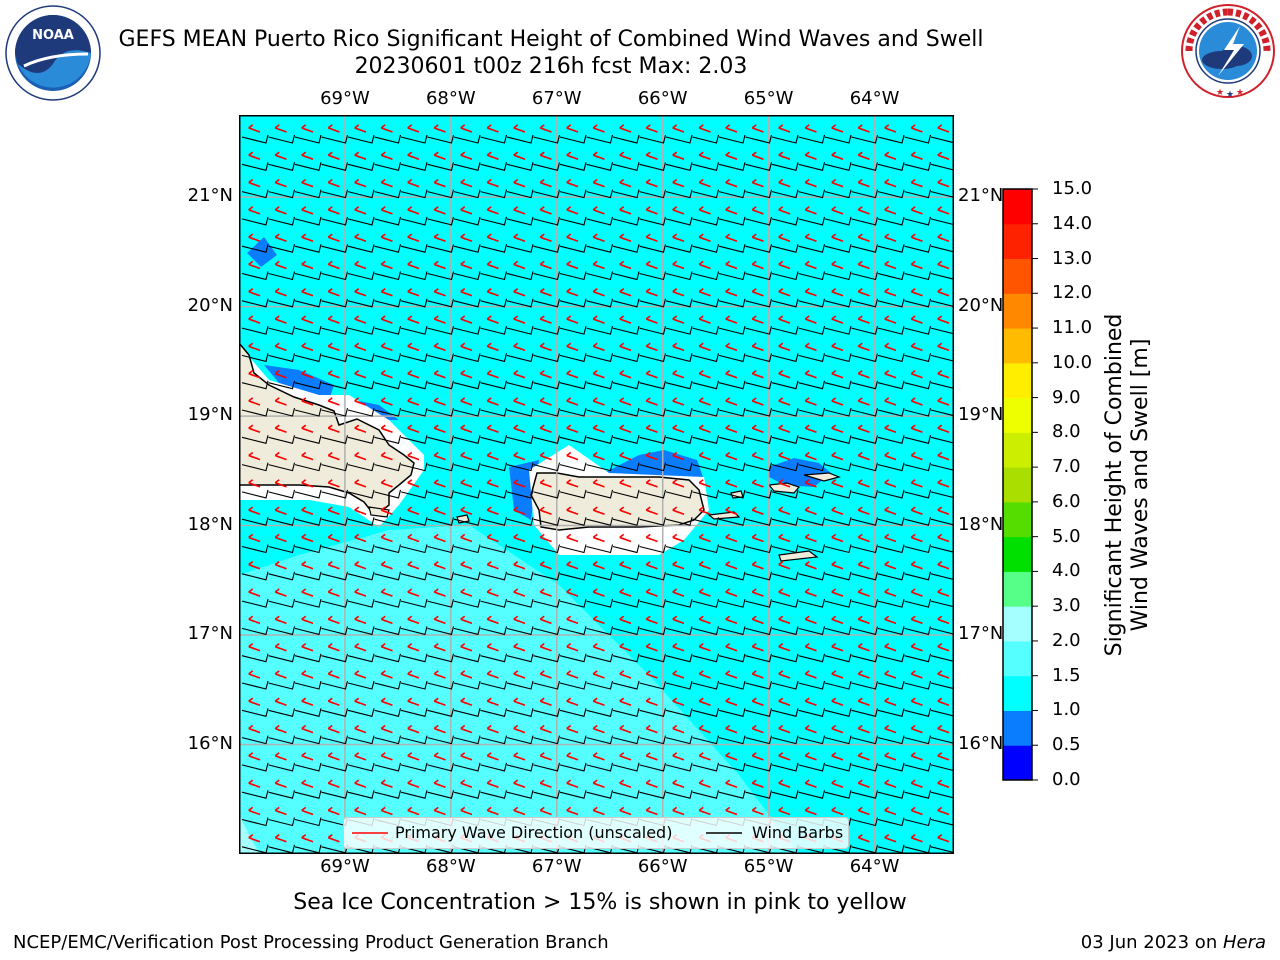 The height and width of the screenshot is (960, 1280). I want to click on footer-date: 03 Jun 2023 on Hera, so click(1173, 942).